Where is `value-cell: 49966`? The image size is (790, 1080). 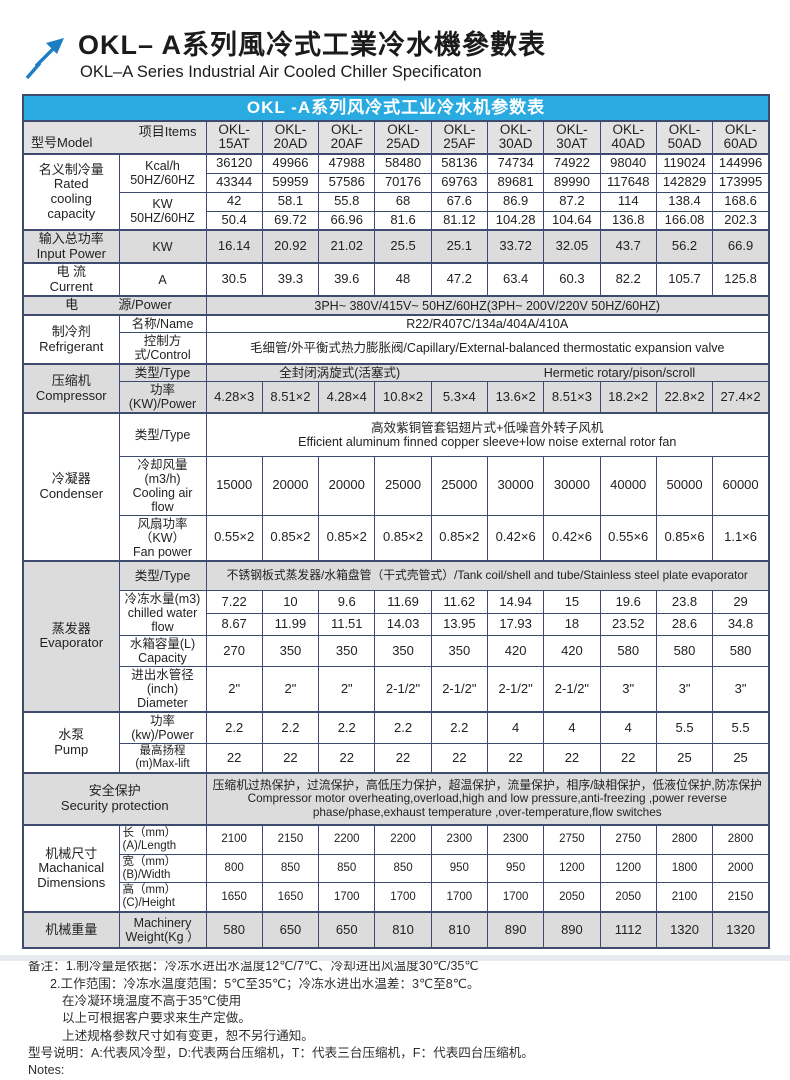
value-cell: 49966 is located at coordinates (290, 163).